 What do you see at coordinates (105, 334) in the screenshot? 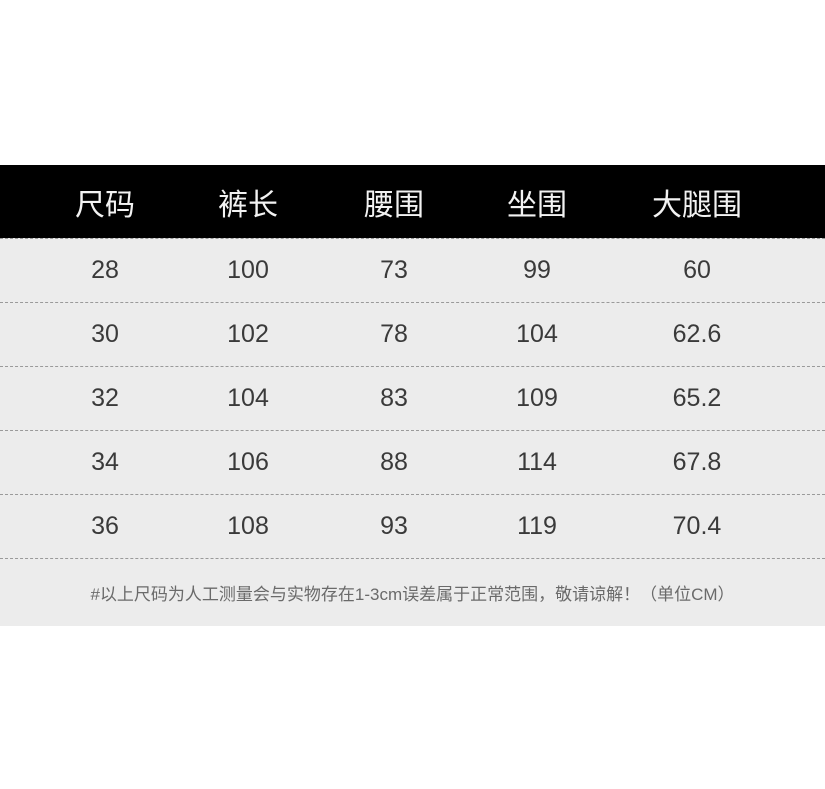
I see `cell-size: 30` at bounding box center [105, 334].